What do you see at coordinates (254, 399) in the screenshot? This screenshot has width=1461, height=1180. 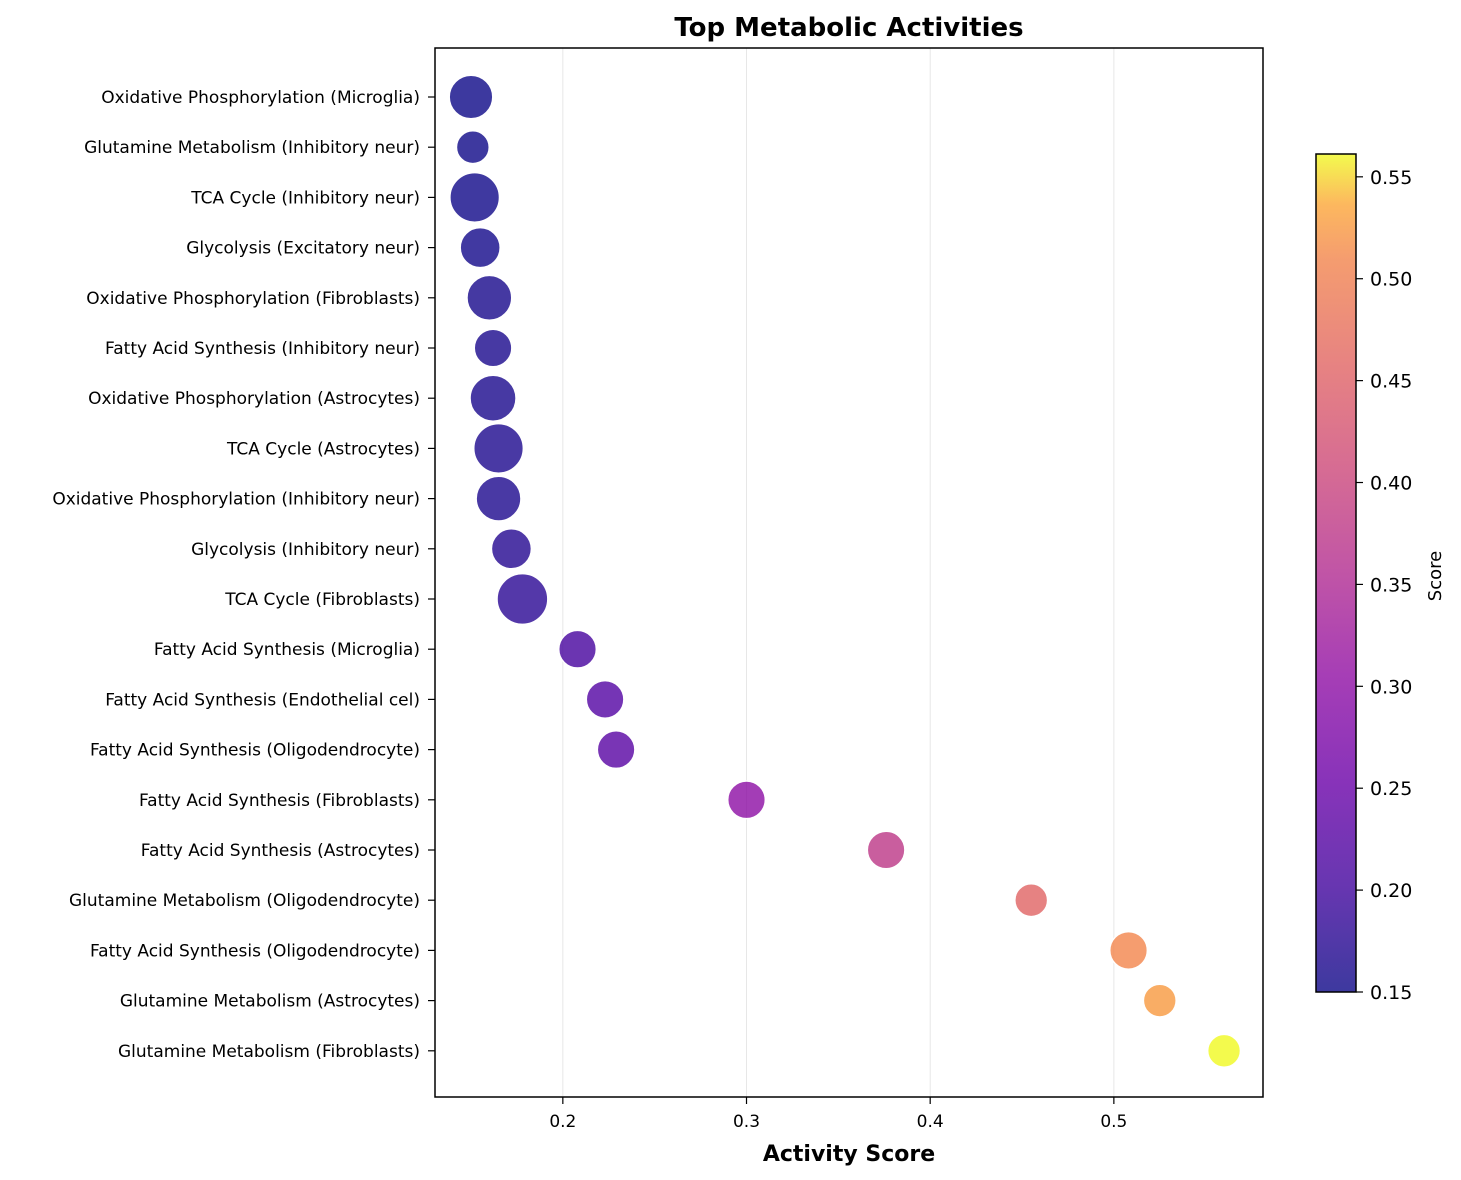 I see `y-category-label: Oxidative Phosphorylation (Astrocytes)` at bounding box center [254, 399].